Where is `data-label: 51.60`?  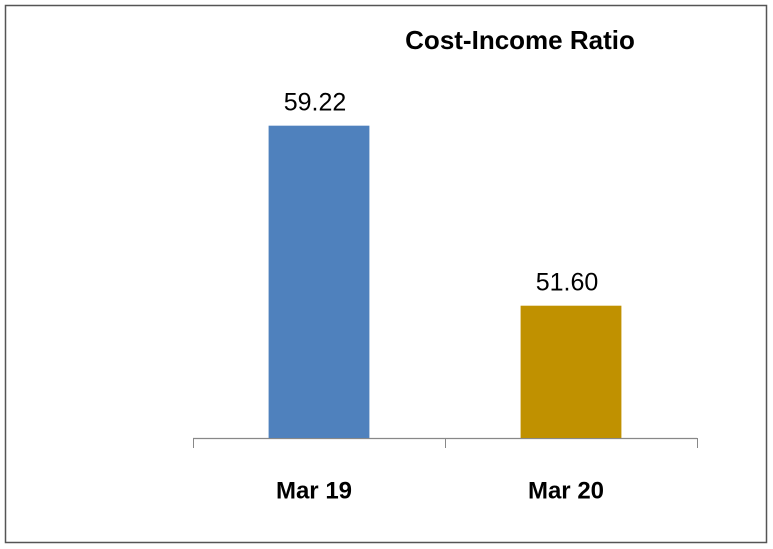 data-label: 51.60 is located at coordinates (567, 282).